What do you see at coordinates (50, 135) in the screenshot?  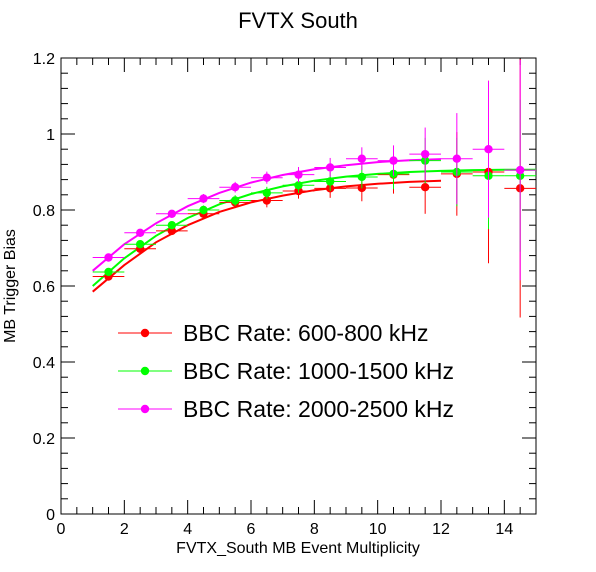 I see `y-tick-label: 1` at bounding box center [50, 135].